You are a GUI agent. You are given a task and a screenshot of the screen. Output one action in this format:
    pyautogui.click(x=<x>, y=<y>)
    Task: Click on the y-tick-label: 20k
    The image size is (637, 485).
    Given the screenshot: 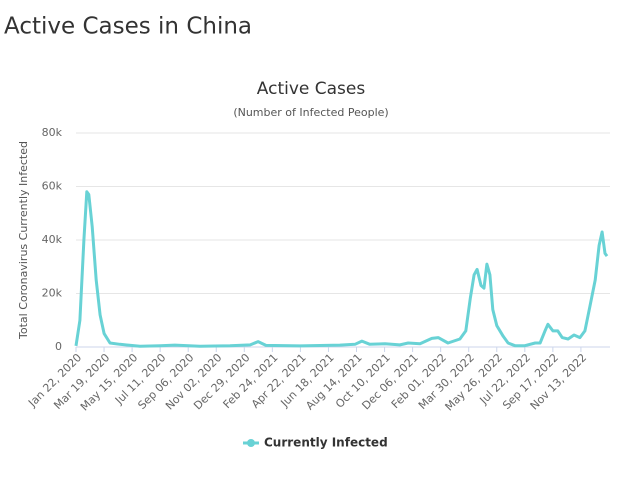 What is the action you would take?
    pyautogui.click(x=52, y=293)
    